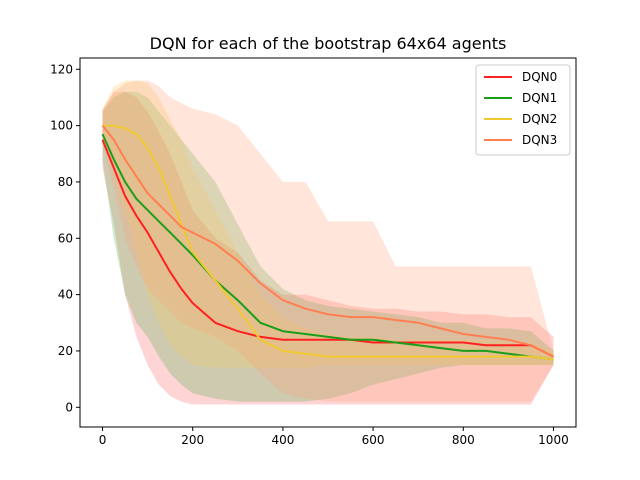  Describe the element at coordinates (539, 119) in the screenshot. I see `legend-label-dqn2: DQN2` at that location.